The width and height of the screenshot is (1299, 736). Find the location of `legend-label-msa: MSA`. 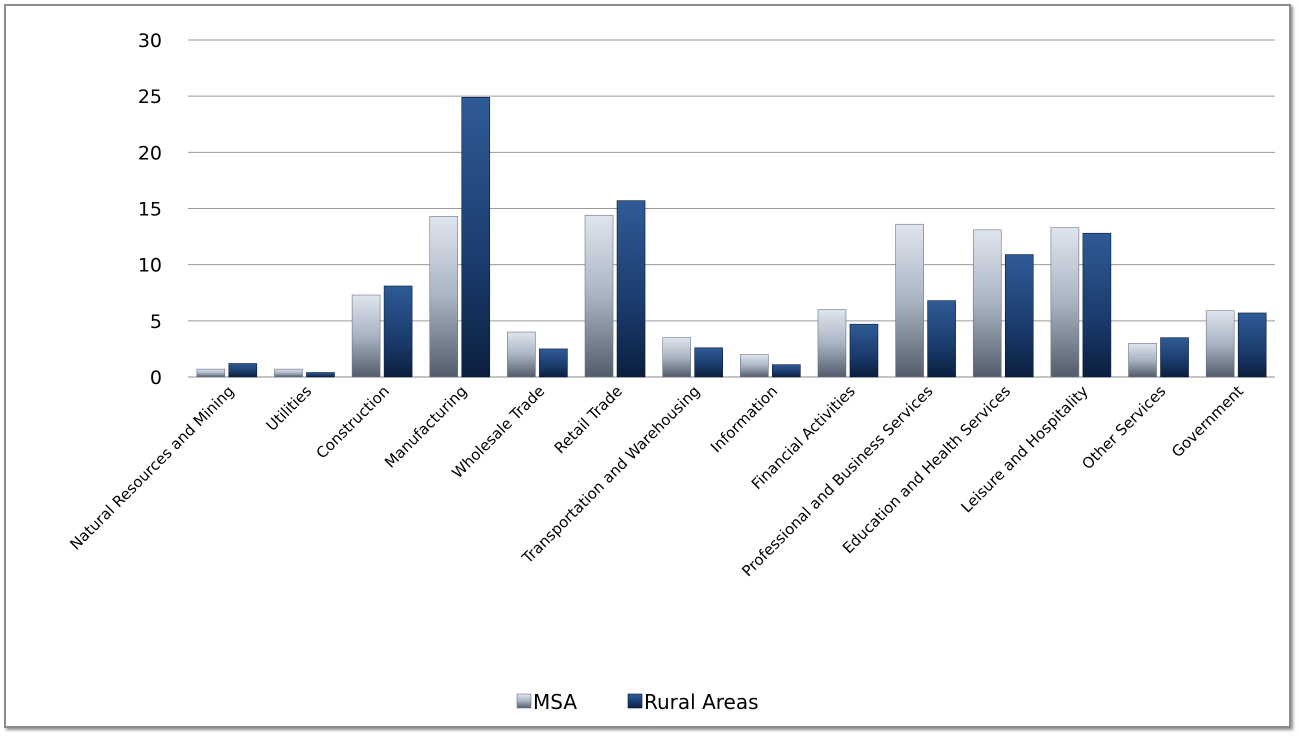

legend-label-msa: MSA is located at coordinates (555, 702).